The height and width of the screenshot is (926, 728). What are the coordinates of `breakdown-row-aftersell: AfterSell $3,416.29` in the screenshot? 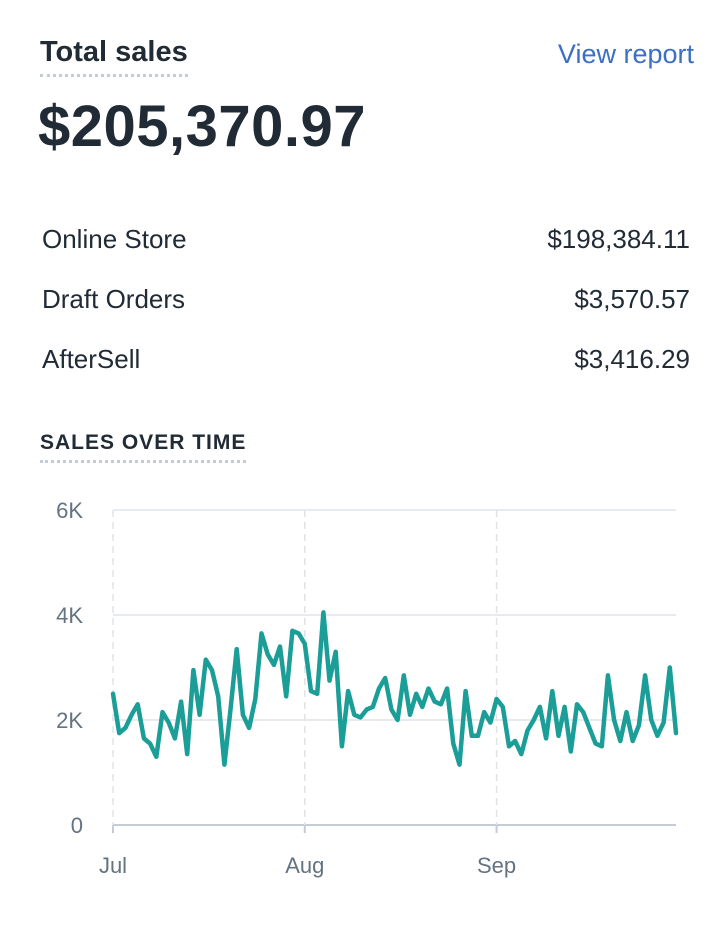 It's located at (366, 368).